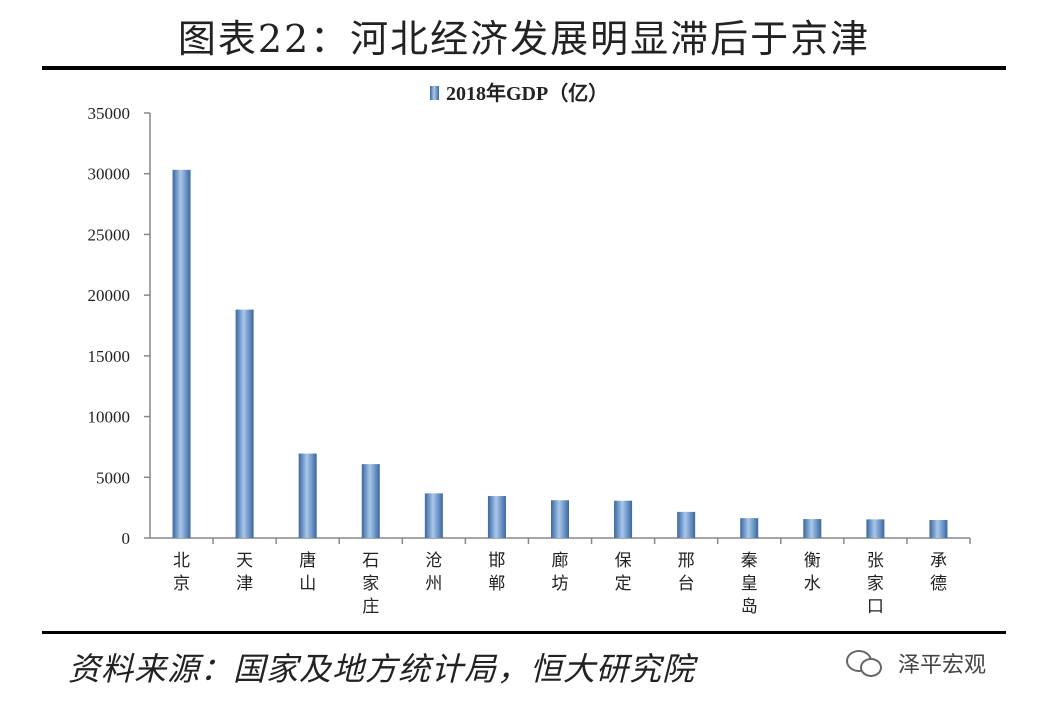 Image resolution: width=1048 pixels, height=714 pixels. What do you see at coordinates (434, 93) in the screenshot?
I see `legend-swatch` at bounding box center [434, 93].